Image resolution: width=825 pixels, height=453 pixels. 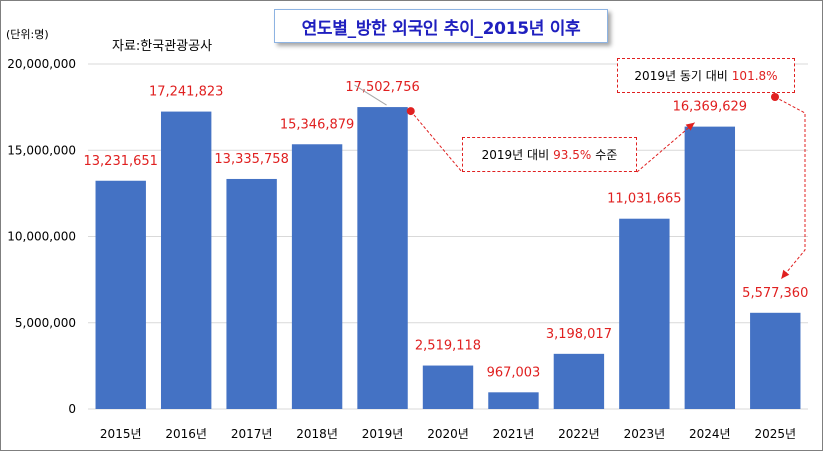 I want to click on chart-title-box: 연도별_방한 외국인 추이_2015년 이후, so click(x=441, y=26).